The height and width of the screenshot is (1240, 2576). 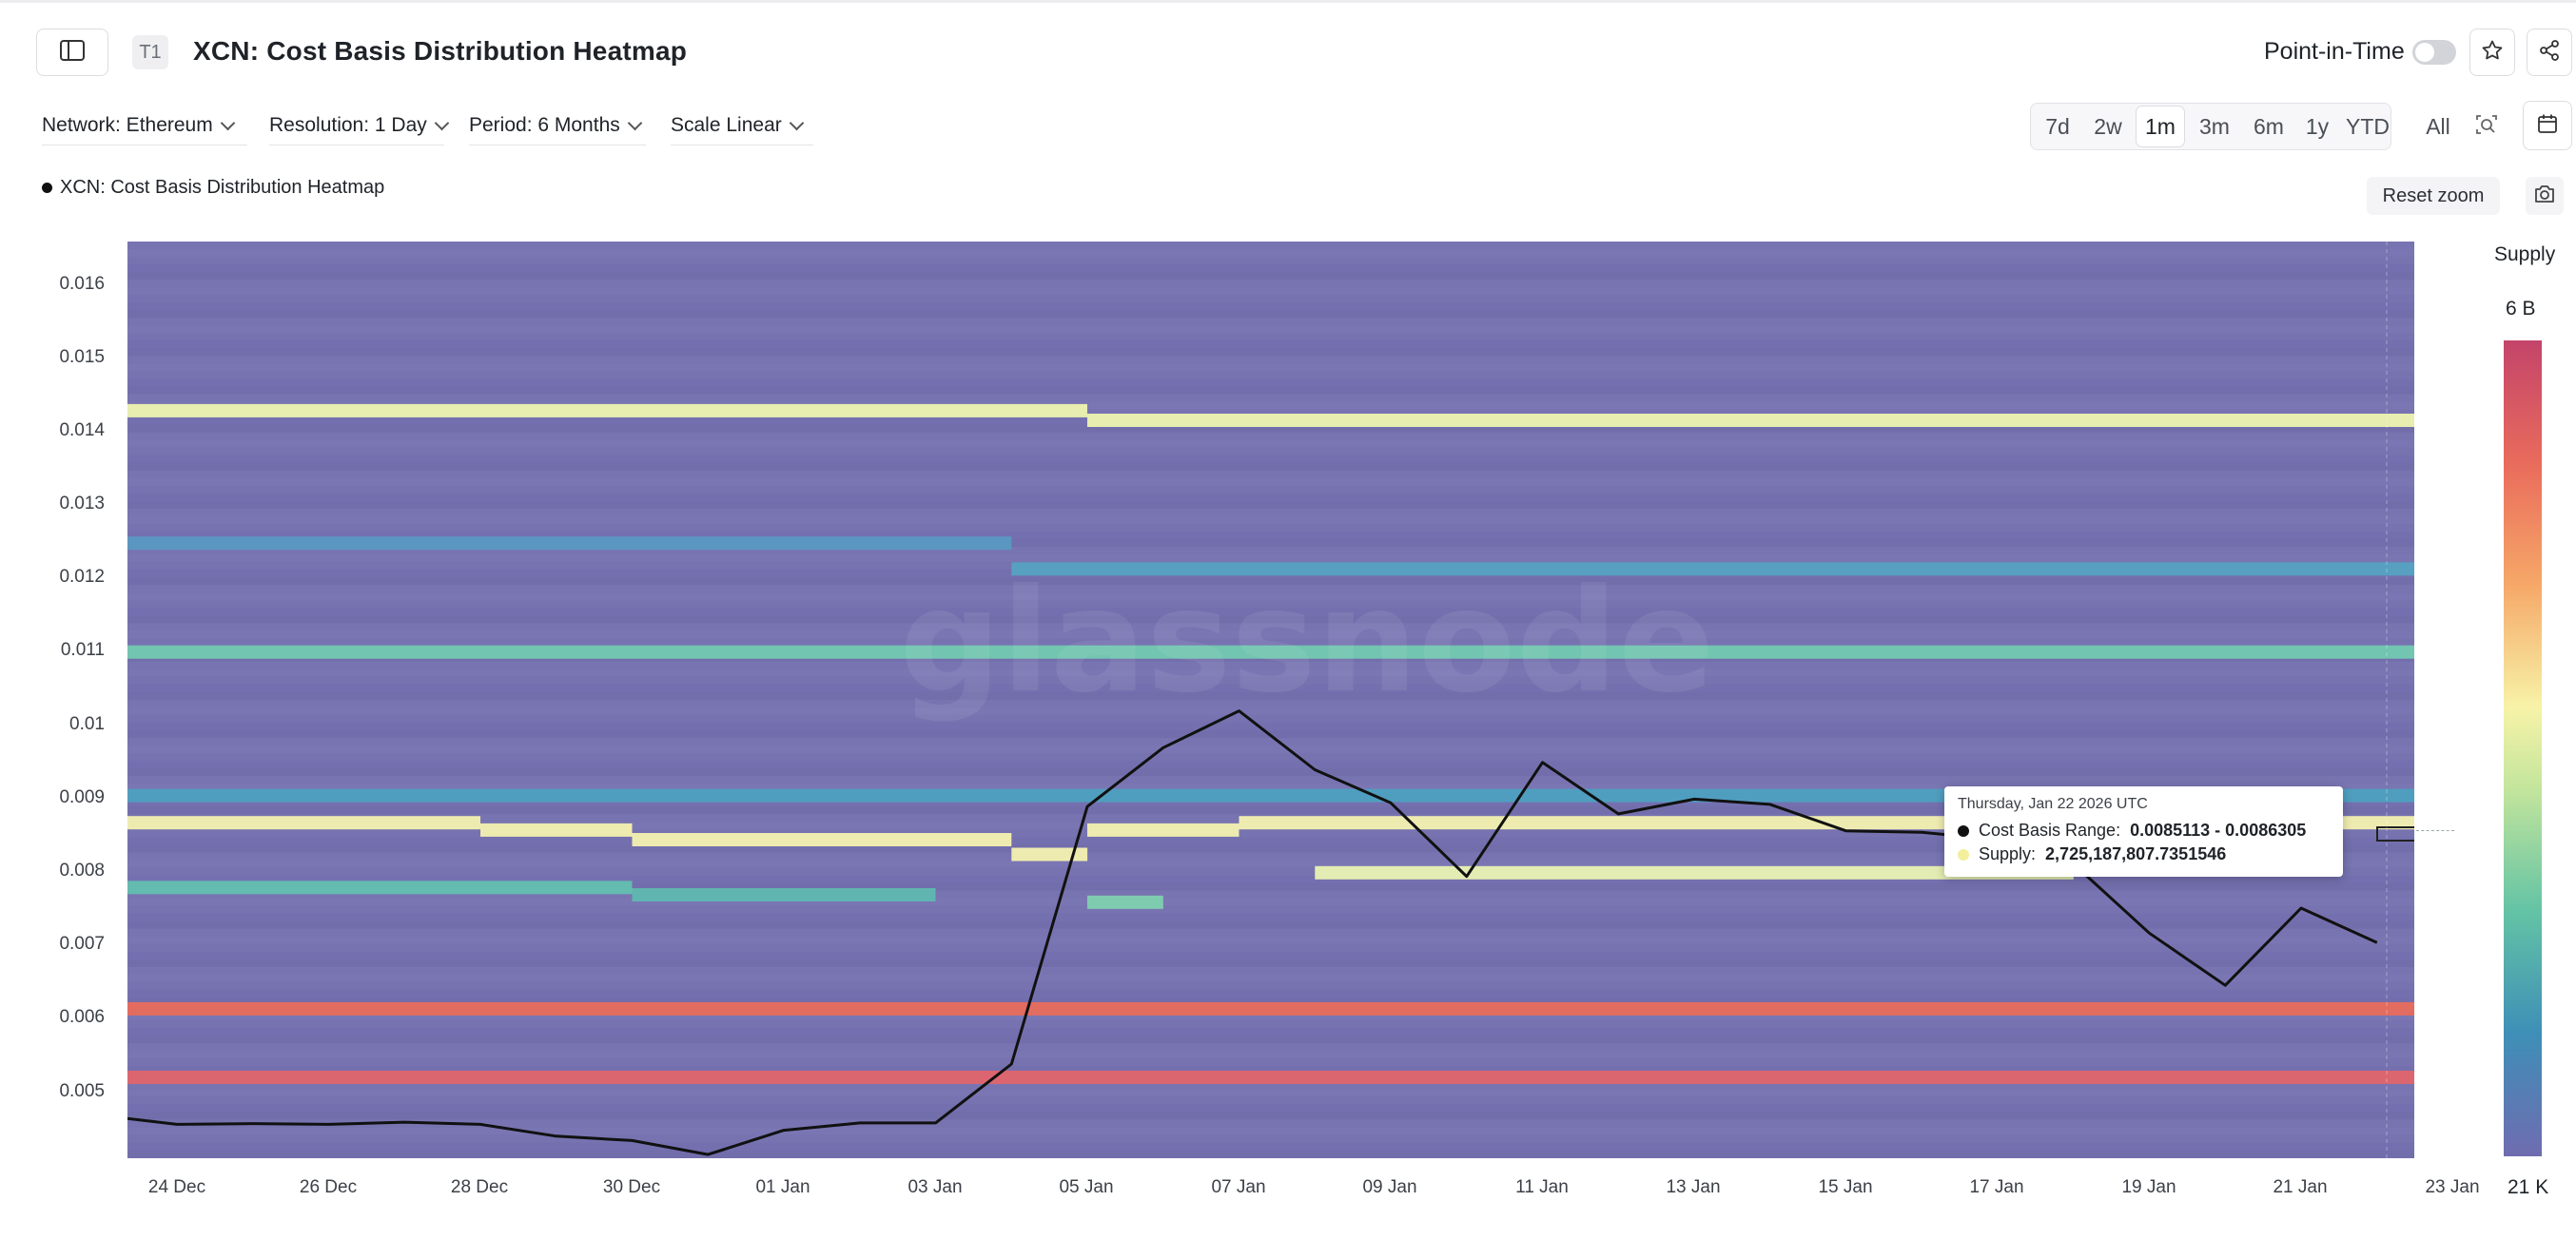 I want to click on y-tick-label: 0.006, so click(x=82, y=1017).